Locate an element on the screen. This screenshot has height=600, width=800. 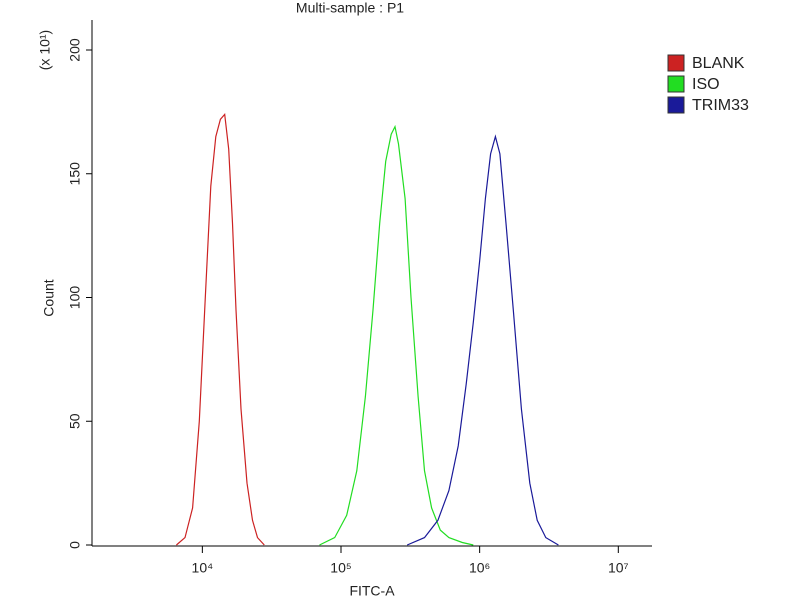
x-tick-label: 10⁷ is located at coordinates (618, 568).